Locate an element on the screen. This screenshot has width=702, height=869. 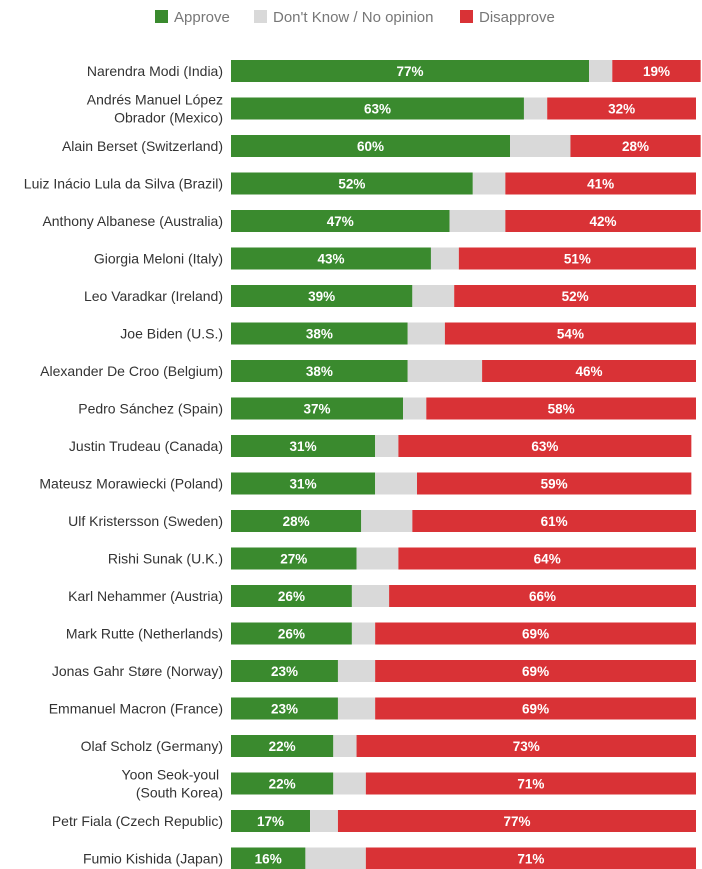
category-label: Alain Berset (Switzerland) is located at coordinates (142, 146).